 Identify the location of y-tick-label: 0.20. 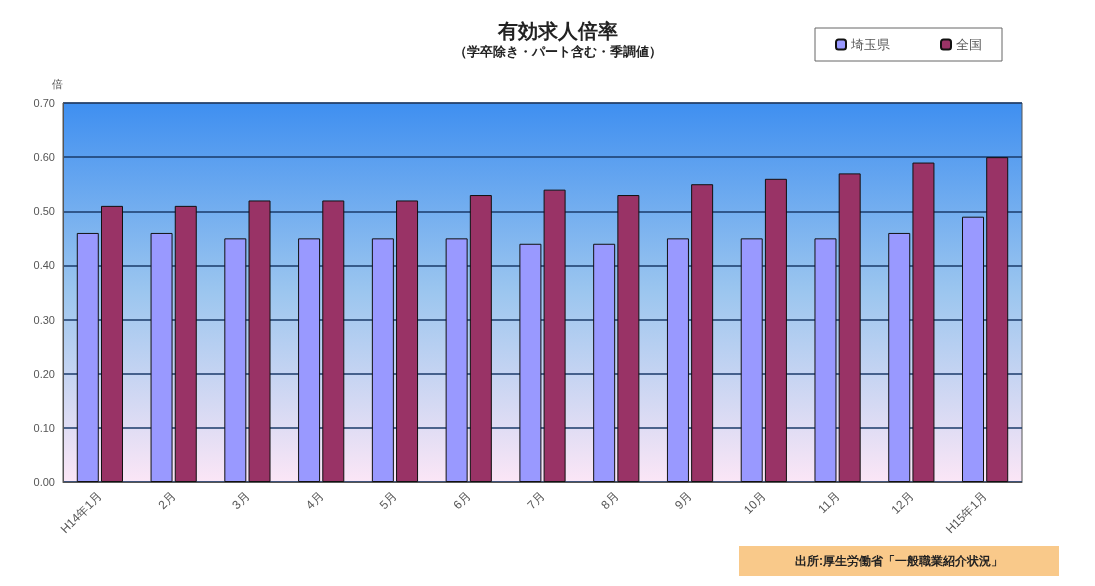
(44, 373).